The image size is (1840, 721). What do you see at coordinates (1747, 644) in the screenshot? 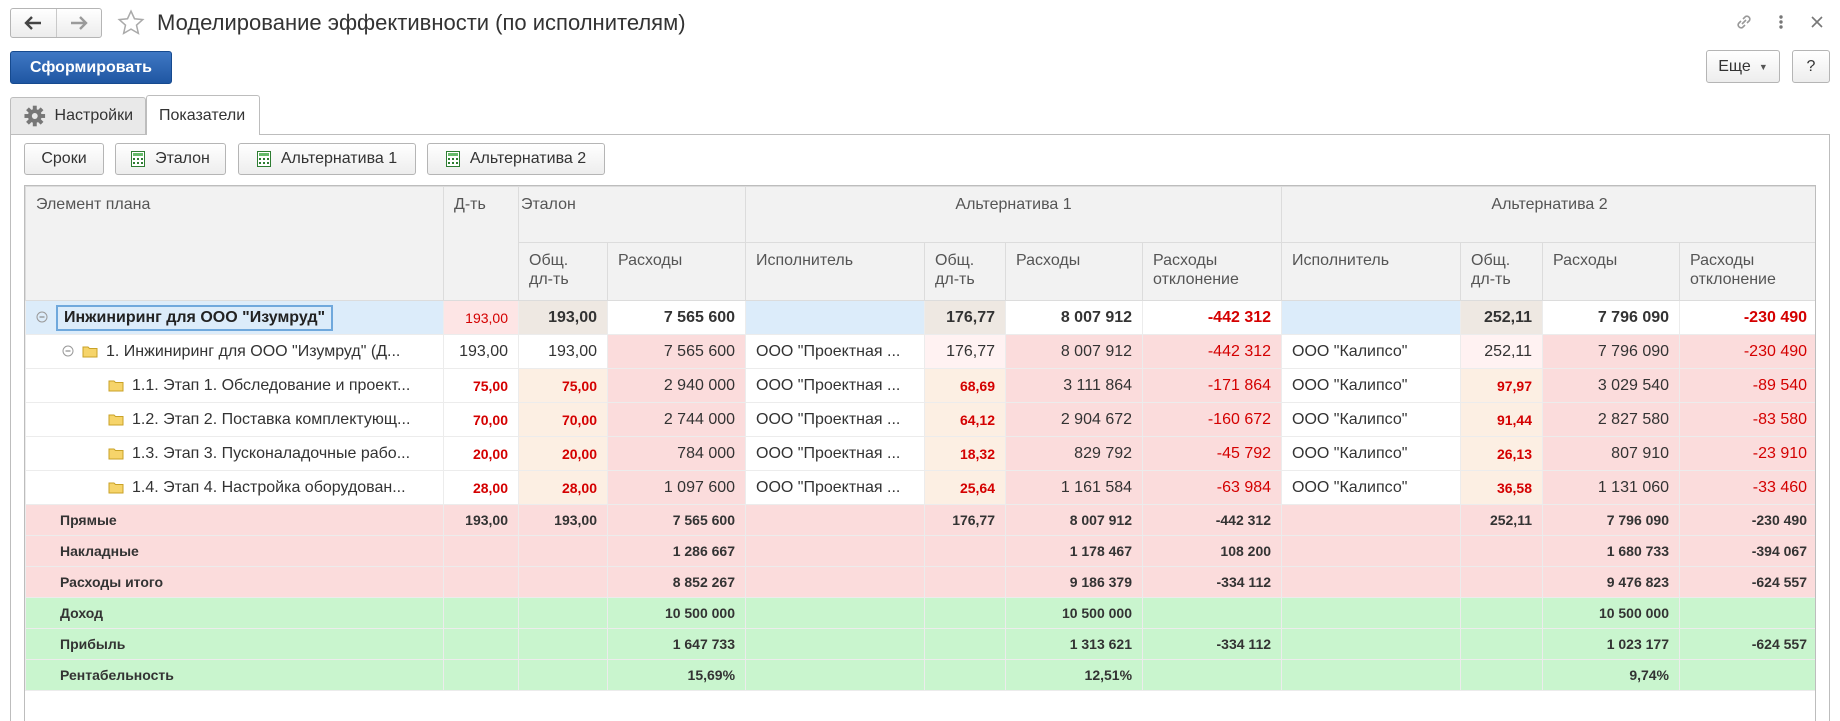
I see `cell-alt2-deviation: -624 557` at bounding box center [1747, 644].